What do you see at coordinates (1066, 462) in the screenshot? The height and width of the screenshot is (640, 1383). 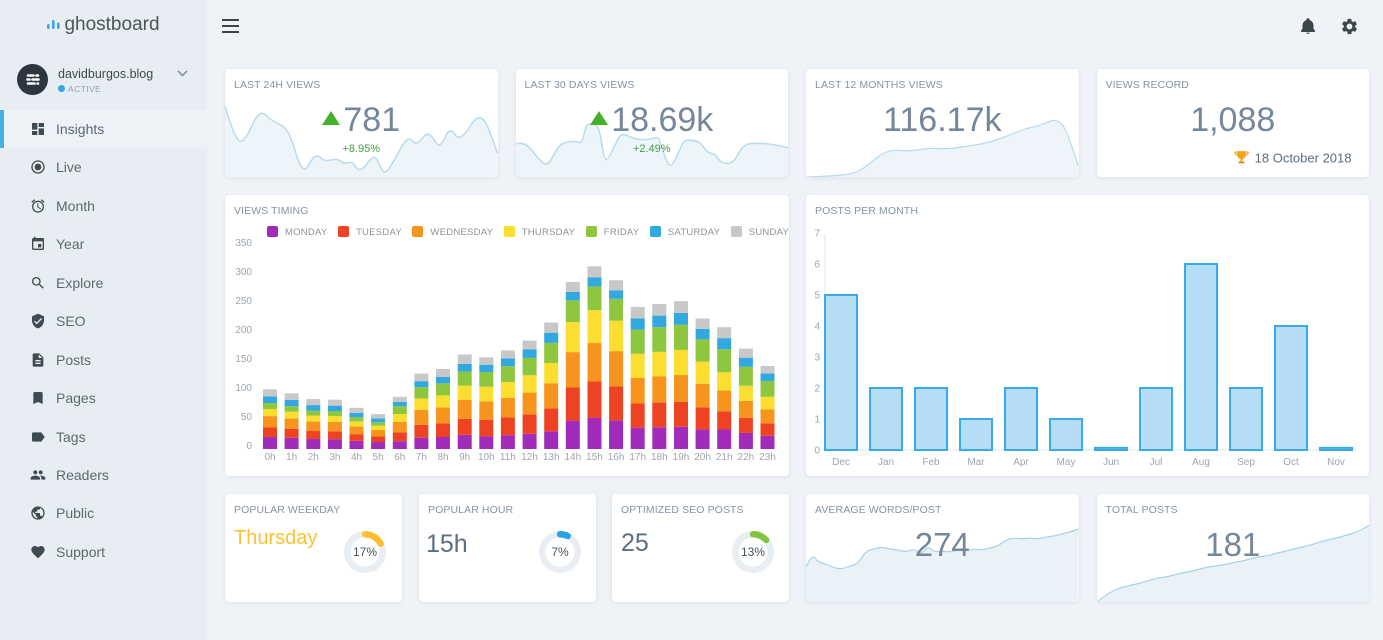 I see `svg-text: May` at bounding box center [1066, 462].